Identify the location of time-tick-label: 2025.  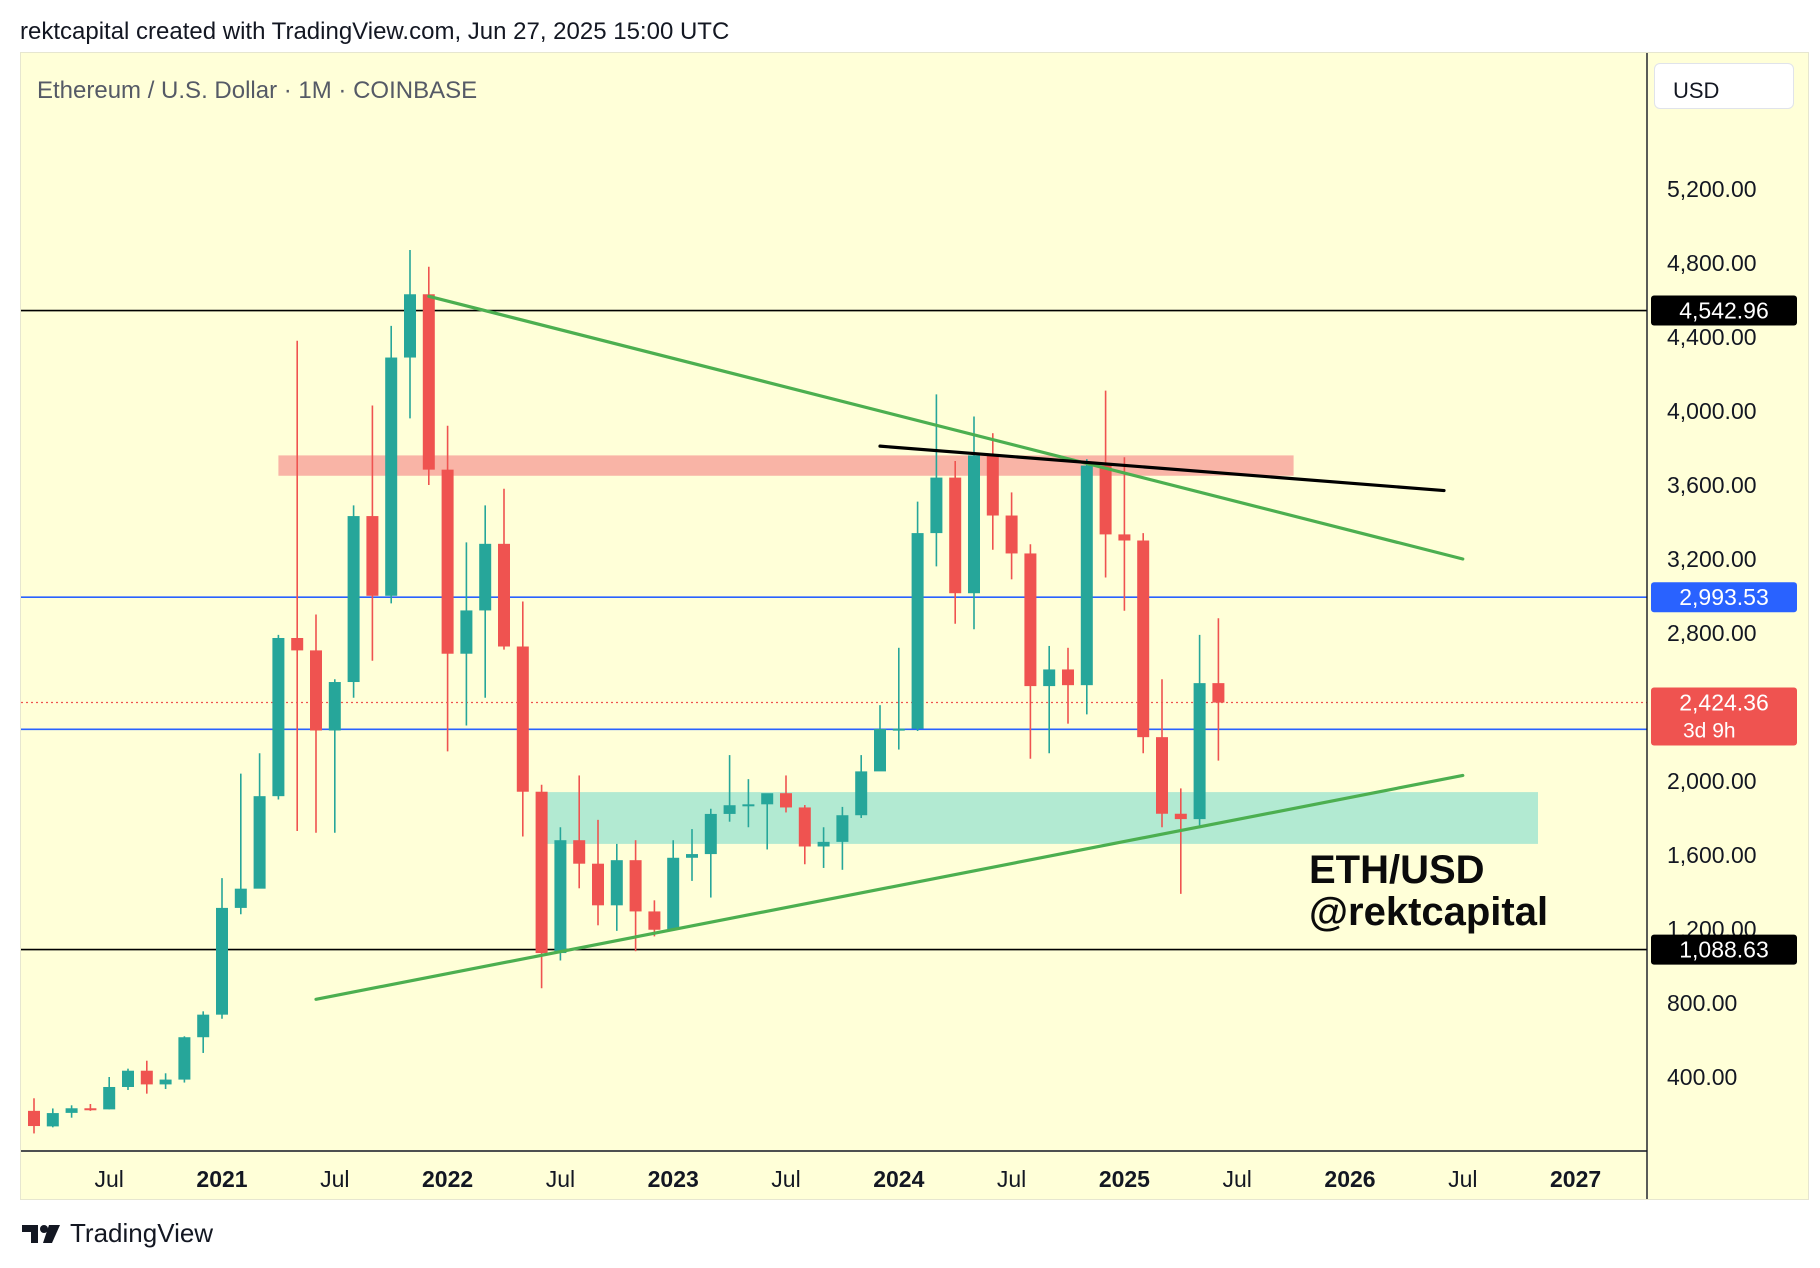
(1124, 1179).